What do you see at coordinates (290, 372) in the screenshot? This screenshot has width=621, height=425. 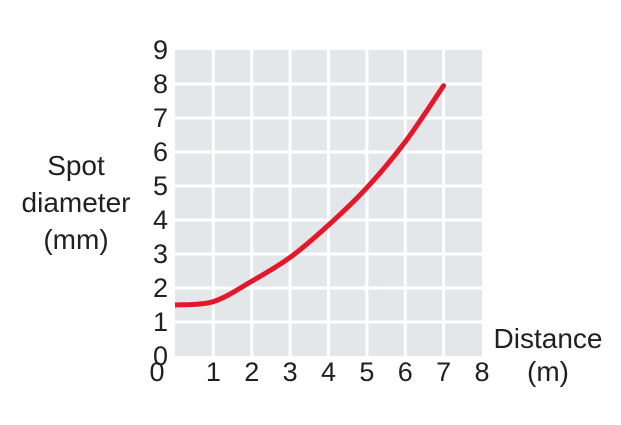 I see `x-tick-label: 3` at bounding box center [290, 372].